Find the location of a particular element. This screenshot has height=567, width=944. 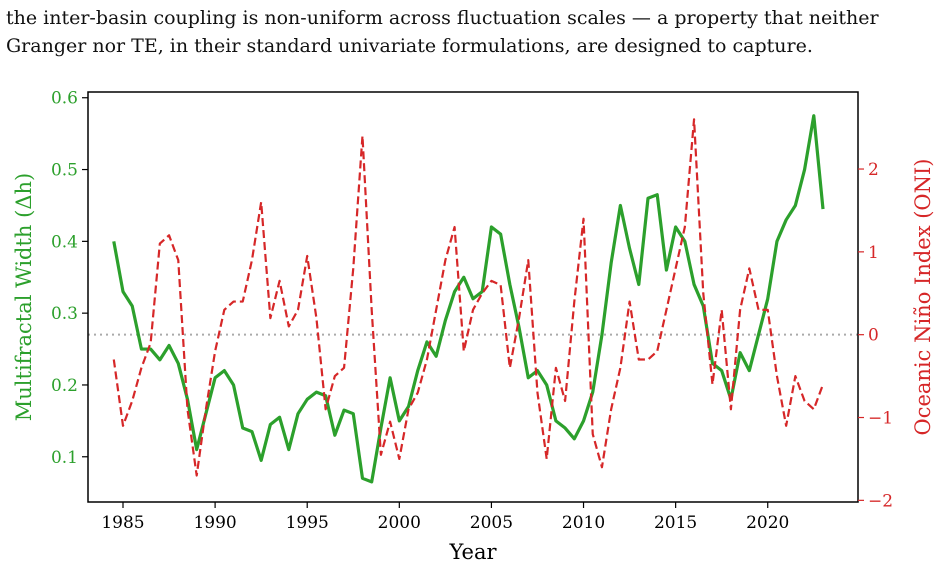

x-tick-label: 2000 is located at coordinates (399, 523).